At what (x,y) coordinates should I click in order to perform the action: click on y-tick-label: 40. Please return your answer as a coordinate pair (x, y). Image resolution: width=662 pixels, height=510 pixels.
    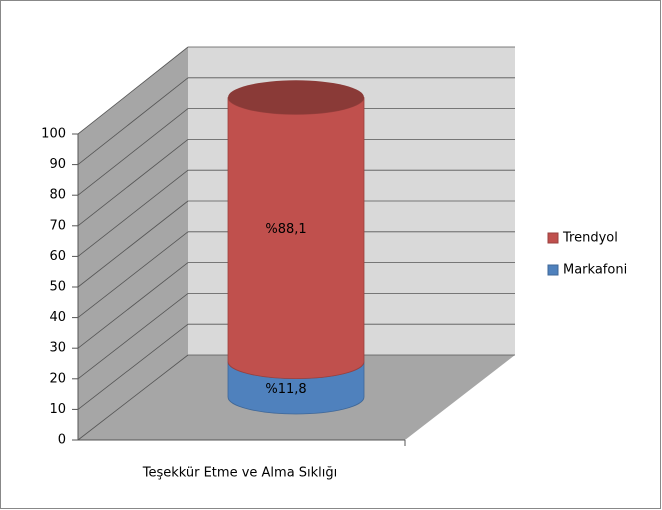
    Looking at the image, I should click on (57, 317).